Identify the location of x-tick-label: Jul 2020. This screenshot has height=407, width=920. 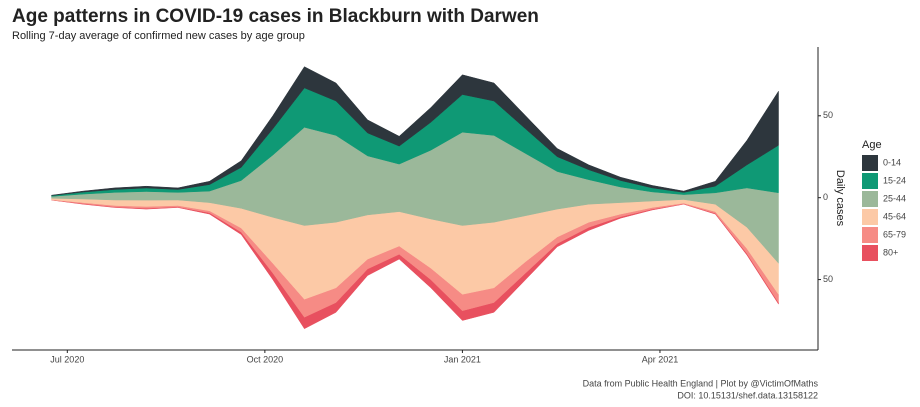
(67, 359).